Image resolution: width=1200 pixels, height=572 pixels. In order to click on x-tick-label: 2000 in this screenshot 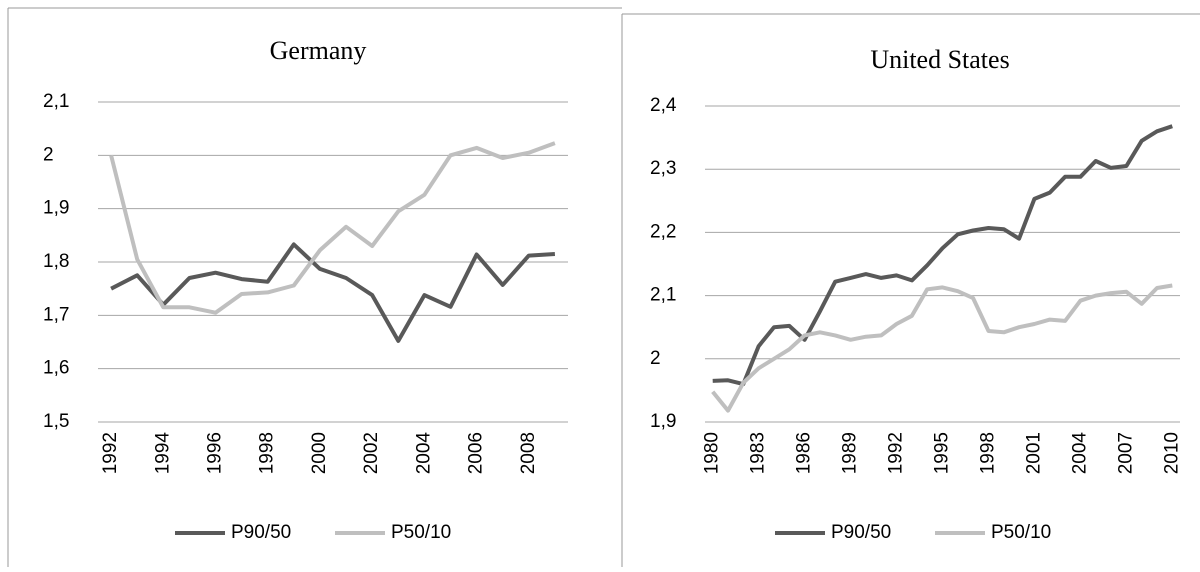, I will do `click(319, 453)`.